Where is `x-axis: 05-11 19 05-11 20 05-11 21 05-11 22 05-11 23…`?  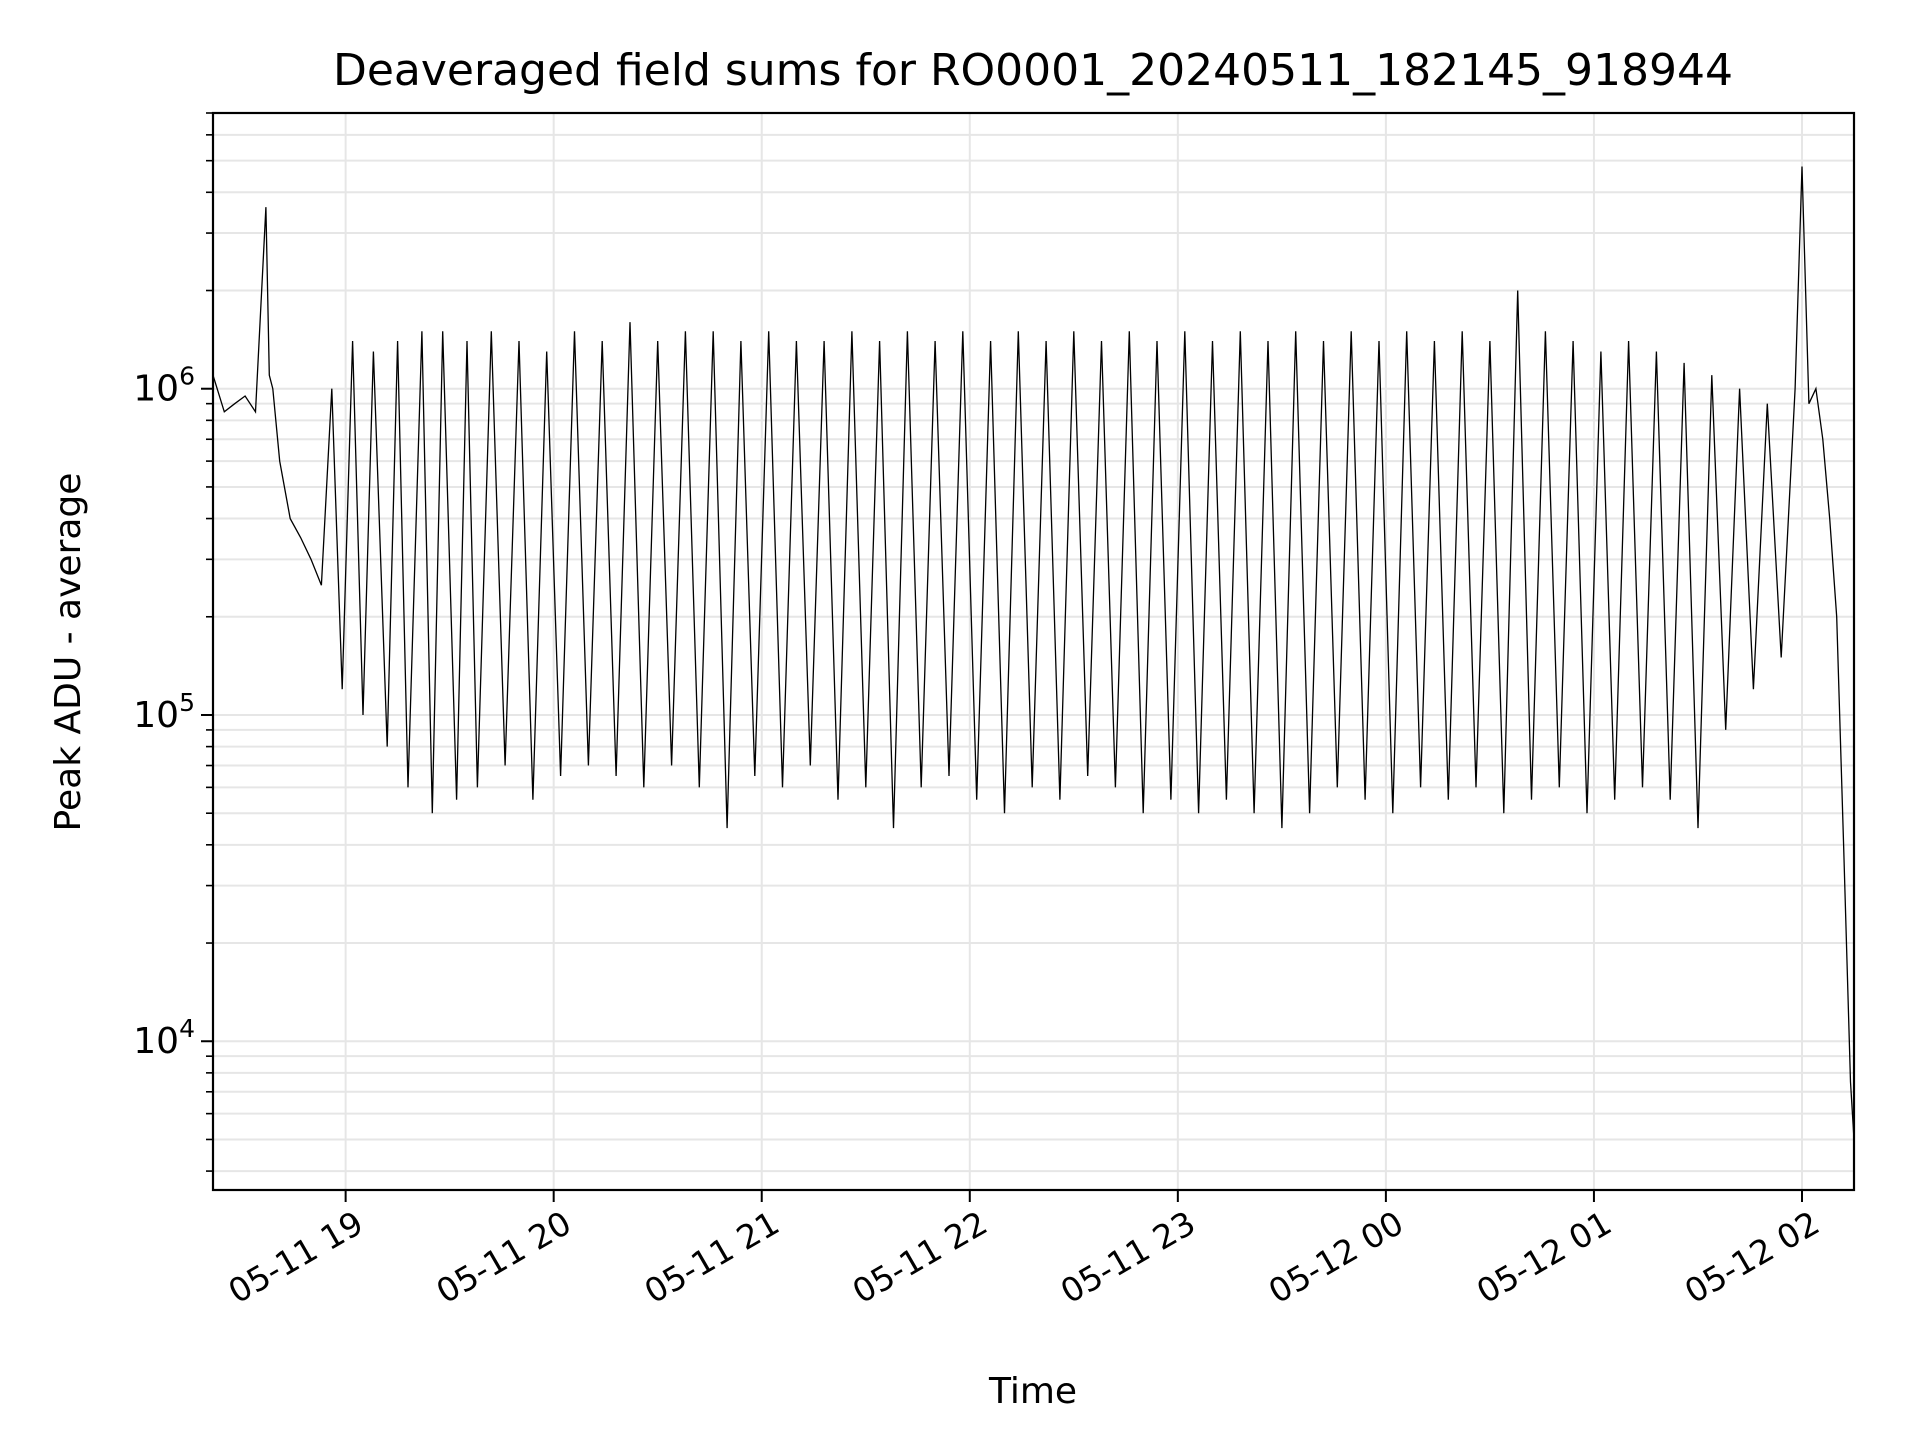 x-axis: 05-11 19 05-11 20 05-11 21 05-11 22 05-11 23… is located at coordinates (1024, 1250).